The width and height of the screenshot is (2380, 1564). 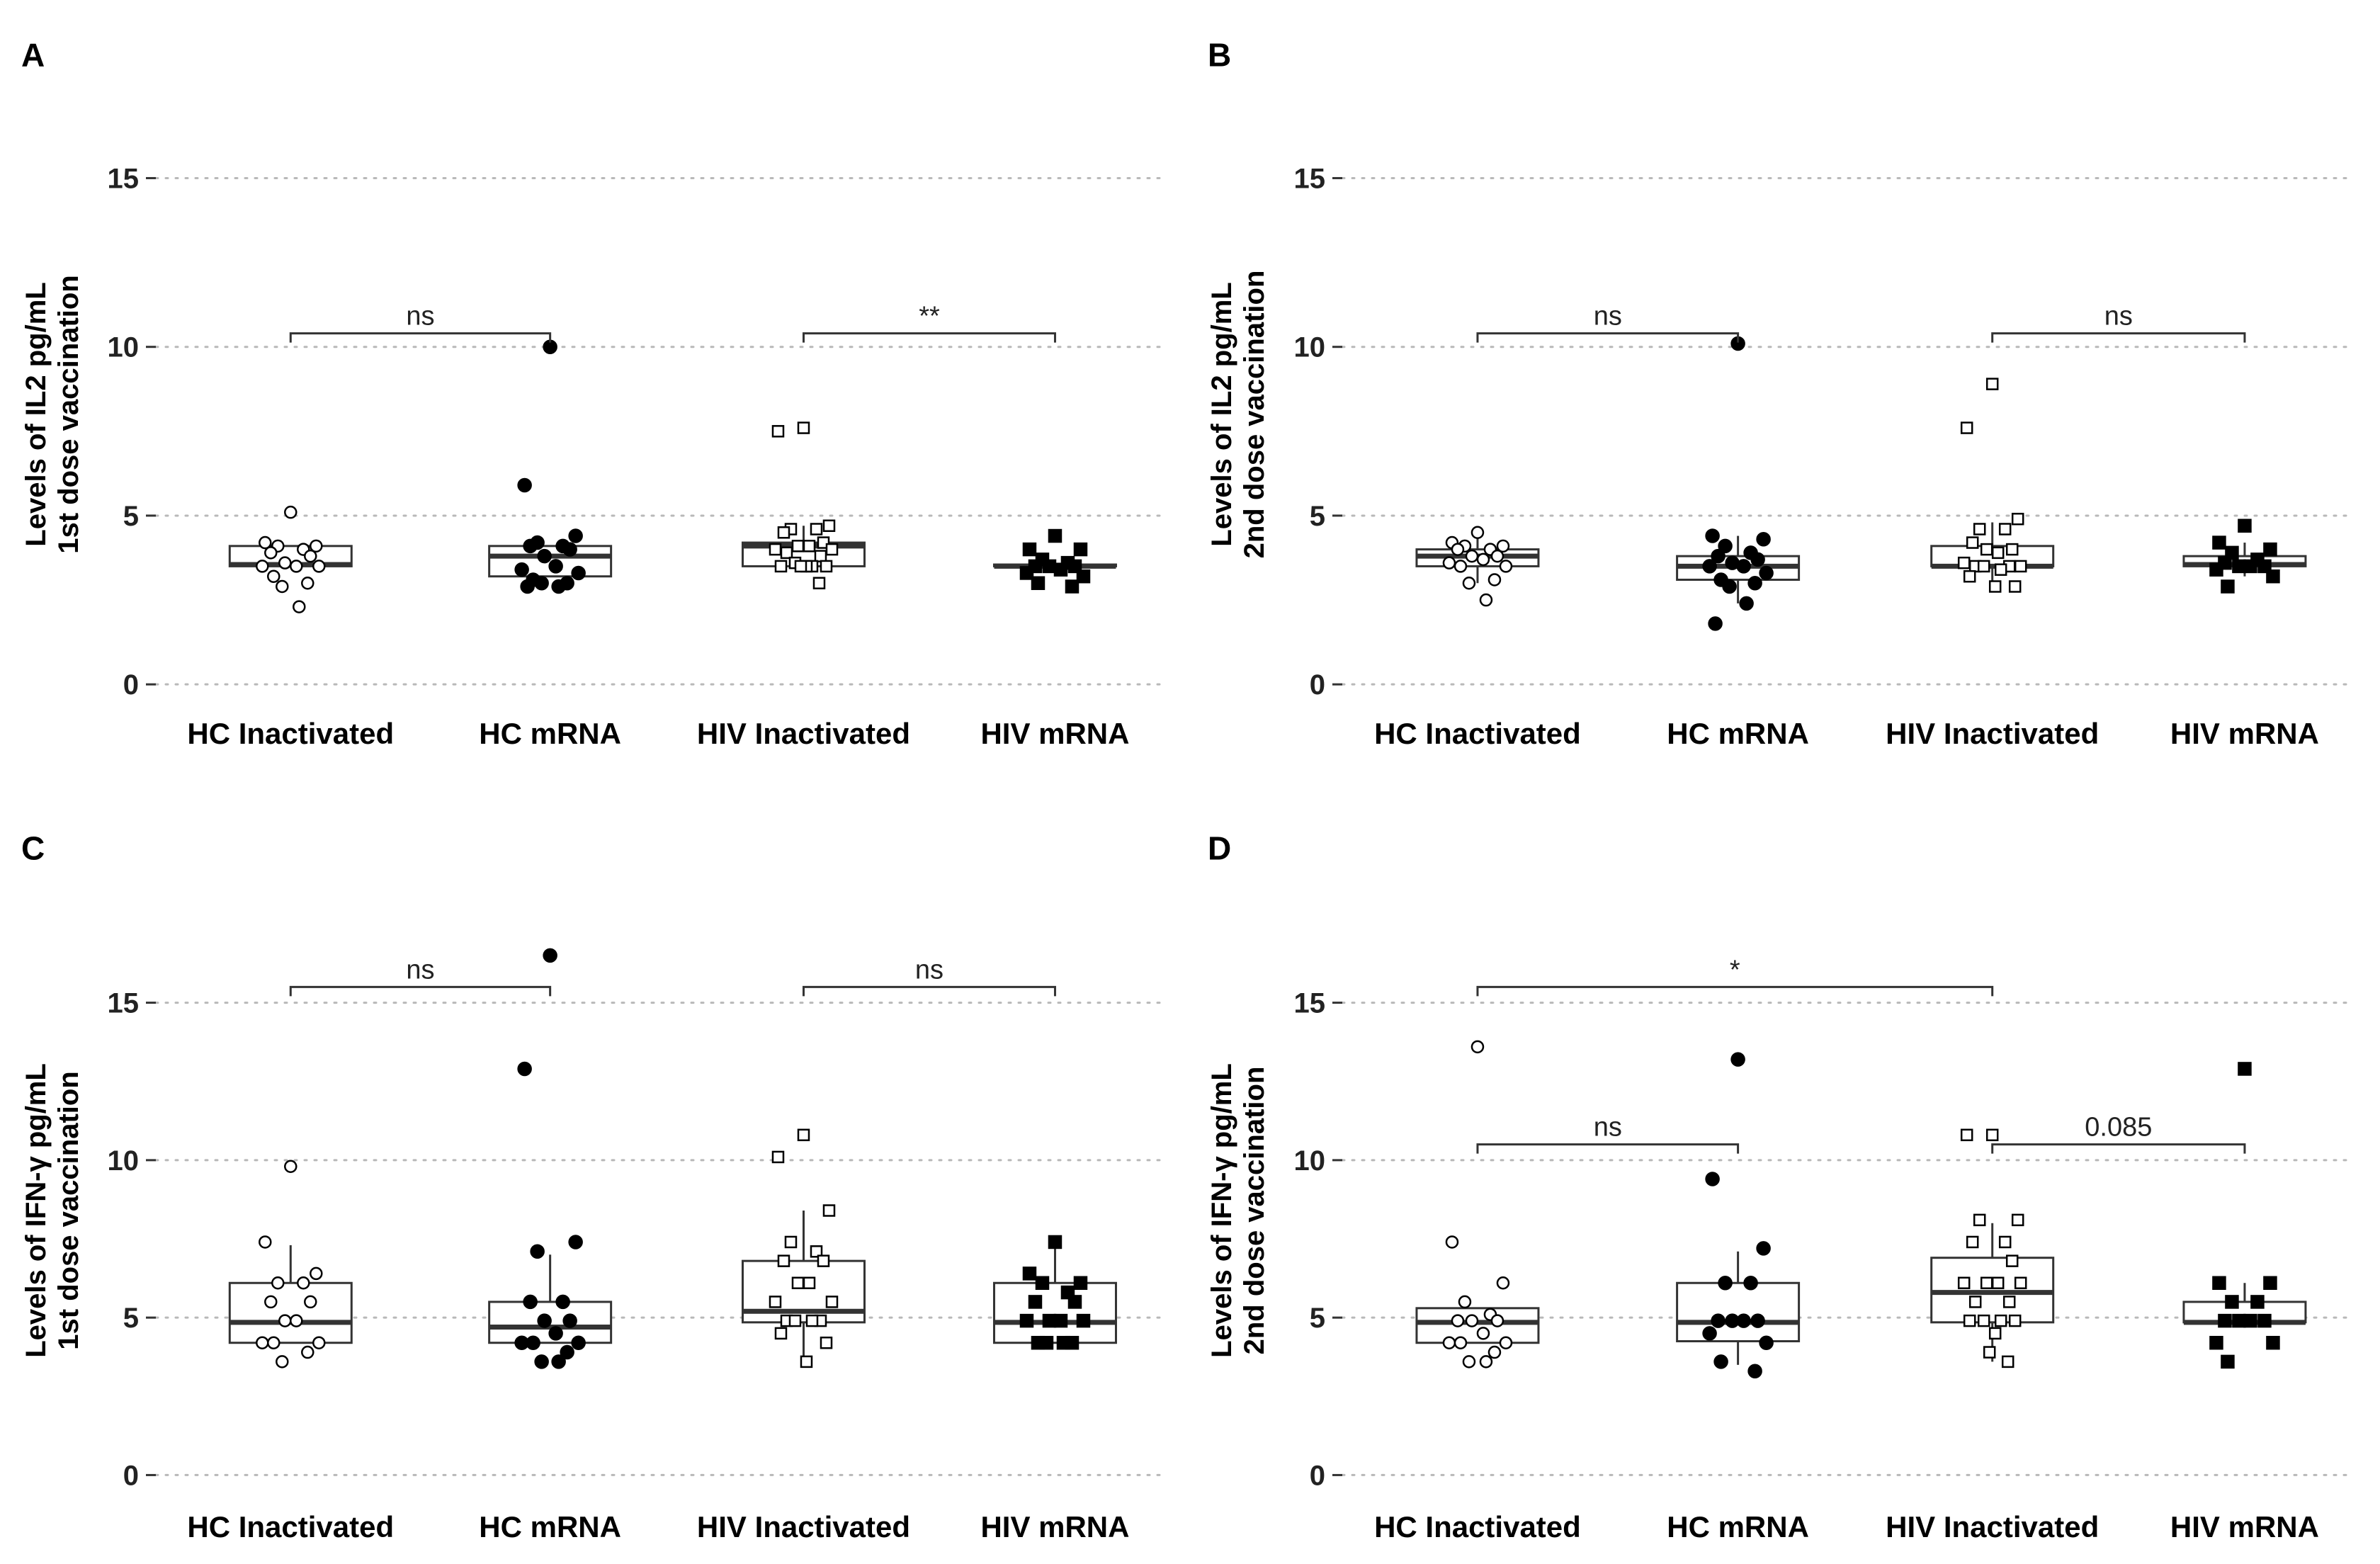 I want to click on y-axis-label-line2: 1st dose vaccination, so click(x=69, y=1210).